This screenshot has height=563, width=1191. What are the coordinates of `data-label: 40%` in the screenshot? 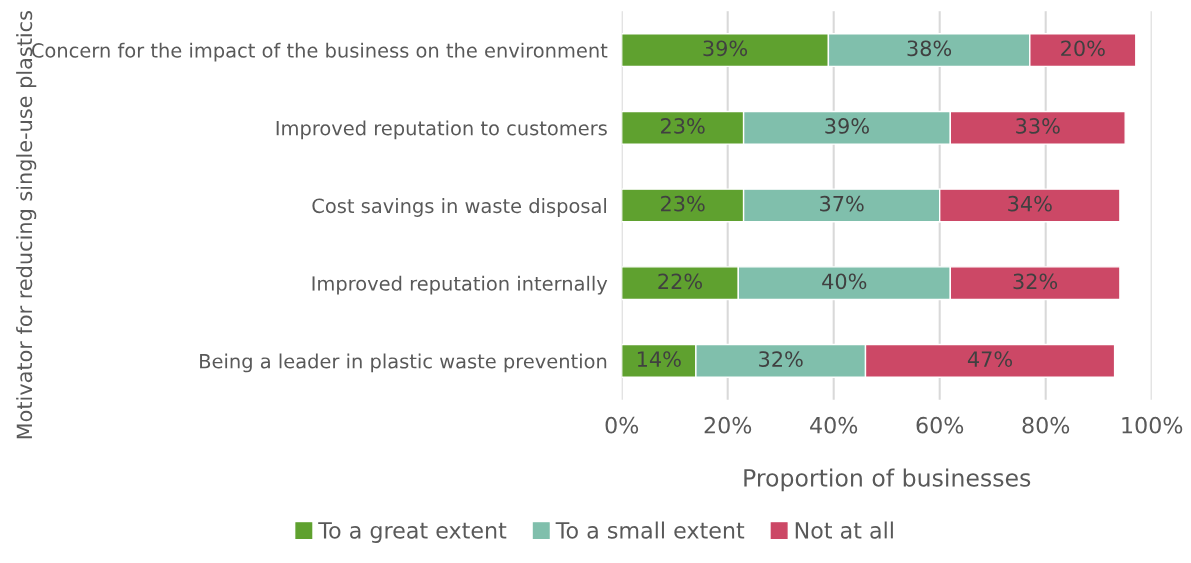 It's located at (844, 281).